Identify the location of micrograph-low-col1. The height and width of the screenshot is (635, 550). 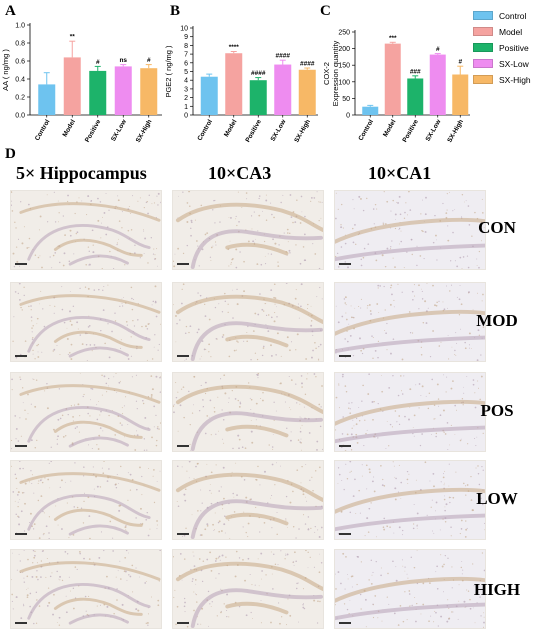
(86, 500).